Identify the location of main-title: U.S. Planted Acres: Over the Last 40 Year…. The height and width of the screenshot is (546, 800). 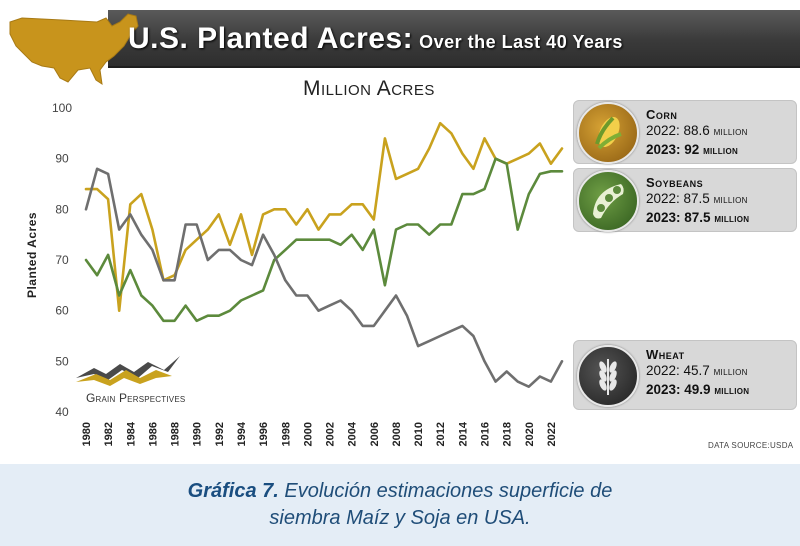
(375, 39).